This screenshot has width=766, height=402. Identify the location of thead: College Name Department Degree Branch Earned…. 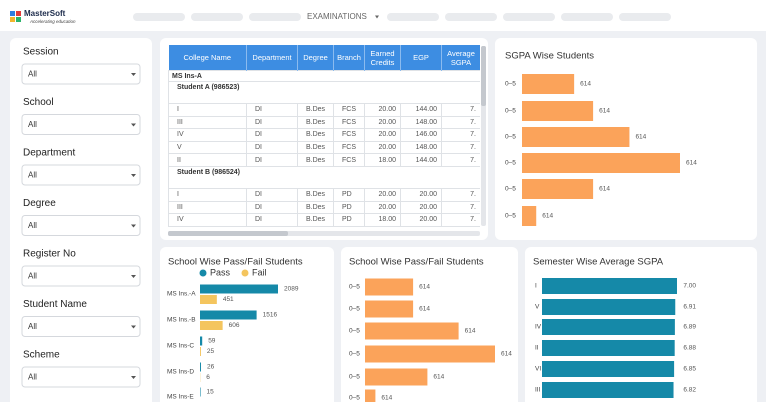
(324, 58).